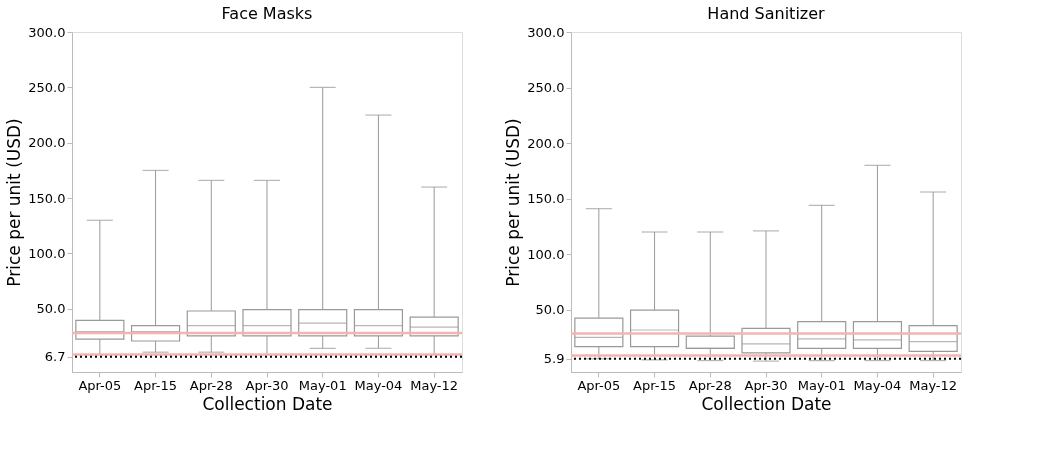 This screenshot has height=458, width=1050. Describe the element at coordinates (554, 359) in the screenshot. I see `y-tick-label: 5.9` at that location.